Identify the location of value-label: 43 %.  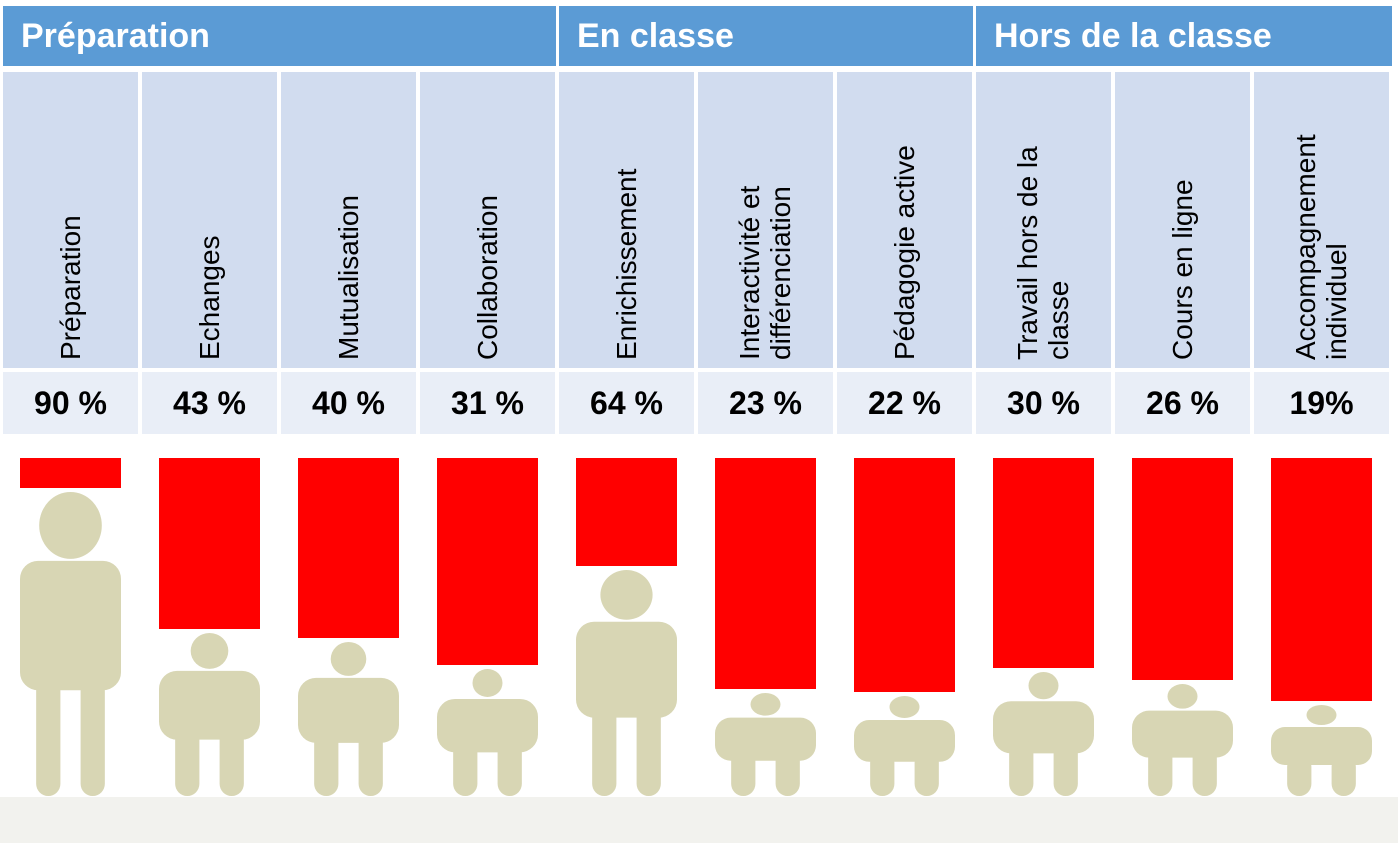
(209, 403).